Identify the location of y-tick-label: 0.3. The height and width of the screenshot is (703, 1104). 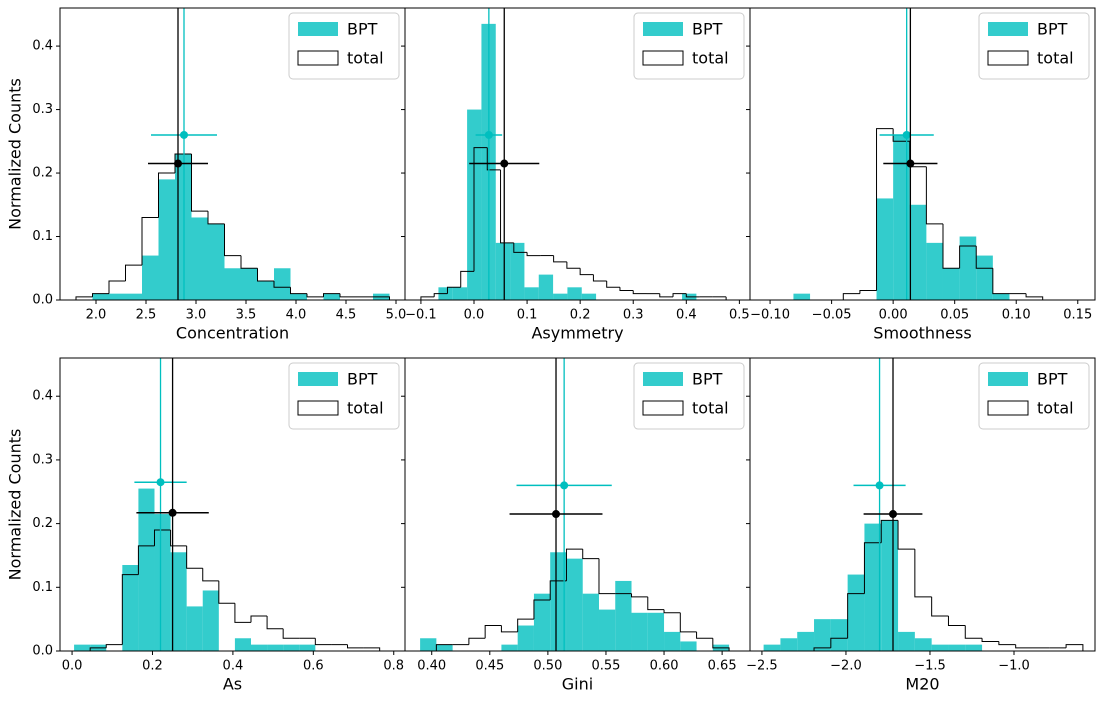
(42, 459).